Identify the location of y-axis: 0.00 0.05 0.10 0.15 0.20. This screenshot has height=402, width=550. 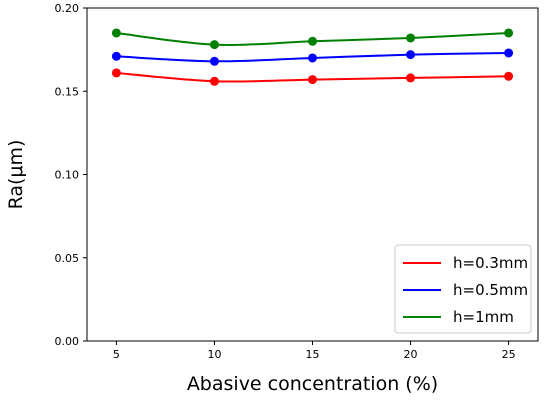
(71, 175).